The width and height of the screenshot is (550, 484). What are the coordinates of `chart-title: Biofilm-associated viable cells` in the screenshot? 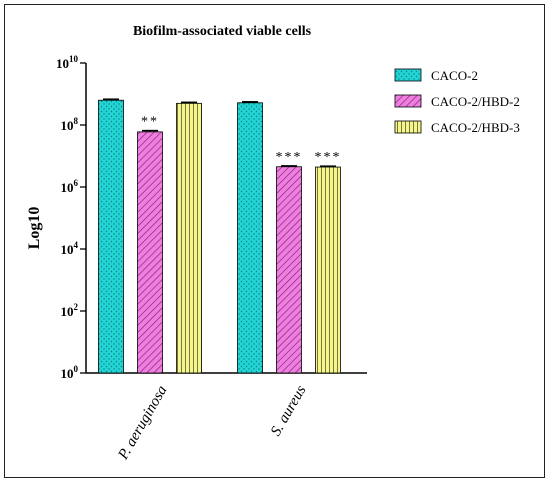 It's located at (222, 31).